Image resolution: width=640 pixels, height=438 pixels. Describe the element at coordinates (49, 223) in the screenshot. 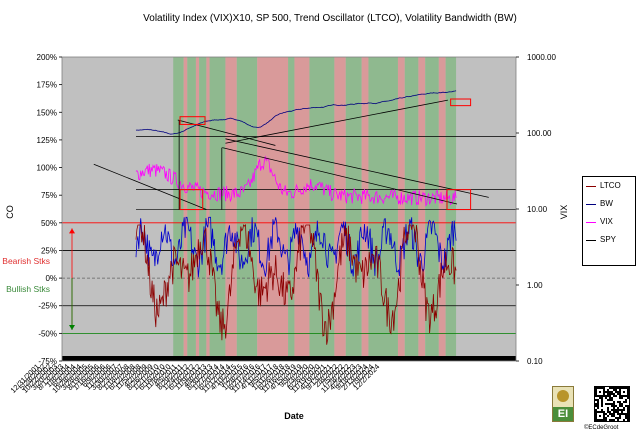

I see `left-axis-tick-label: 50%` at that location.